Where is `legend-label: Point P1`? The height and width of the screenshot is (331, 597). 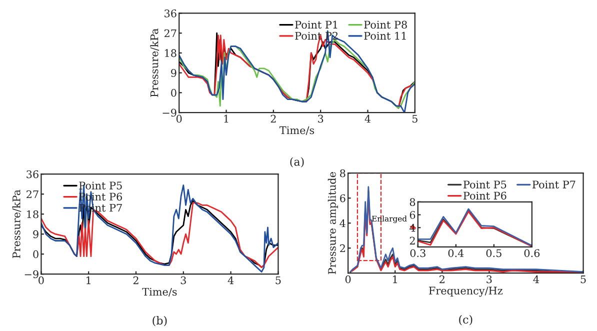 legend-label: Point P1 is located at coordinates (316, 24).